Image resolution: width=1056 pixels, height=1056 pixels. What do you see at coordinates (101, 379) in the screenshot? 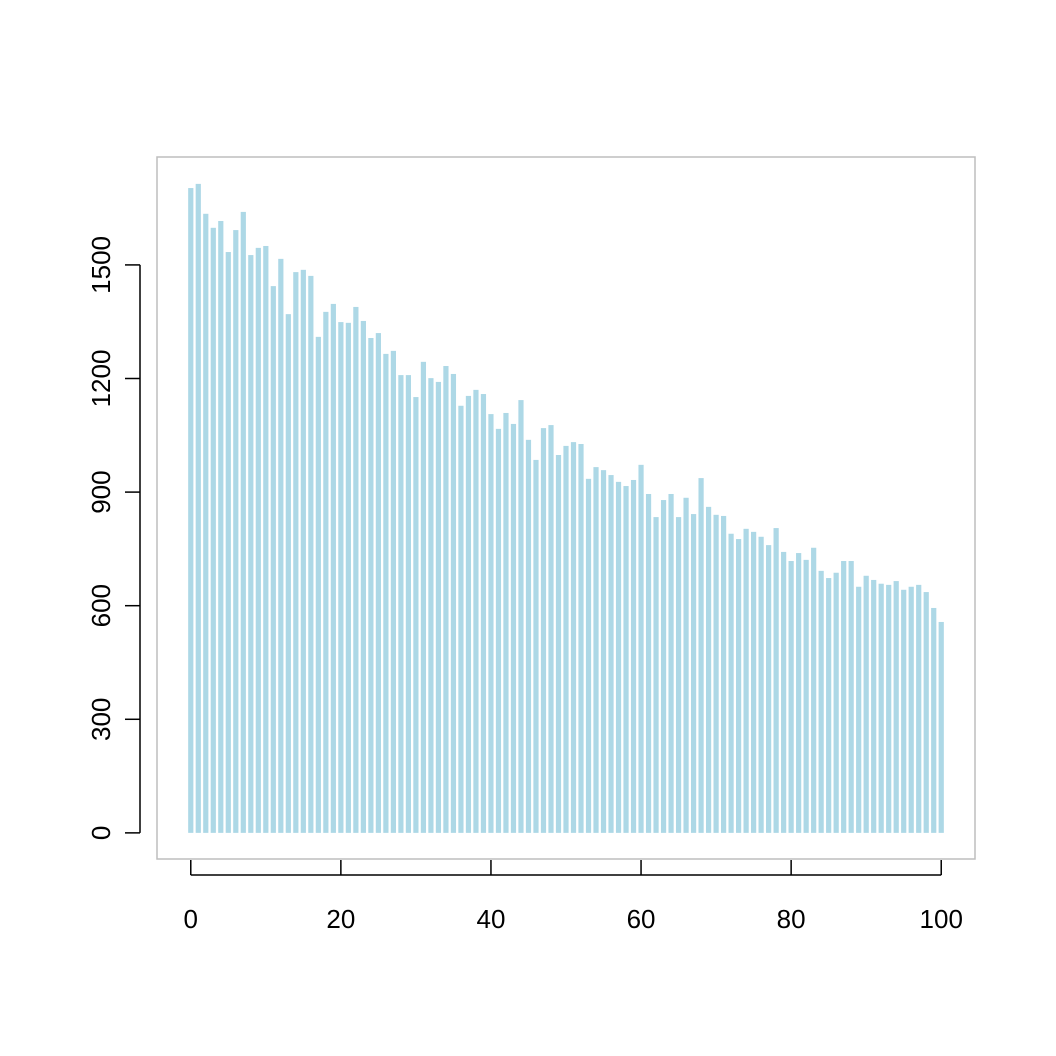
I see `y-tick-label: 1200` at bounding box center [101, 379].